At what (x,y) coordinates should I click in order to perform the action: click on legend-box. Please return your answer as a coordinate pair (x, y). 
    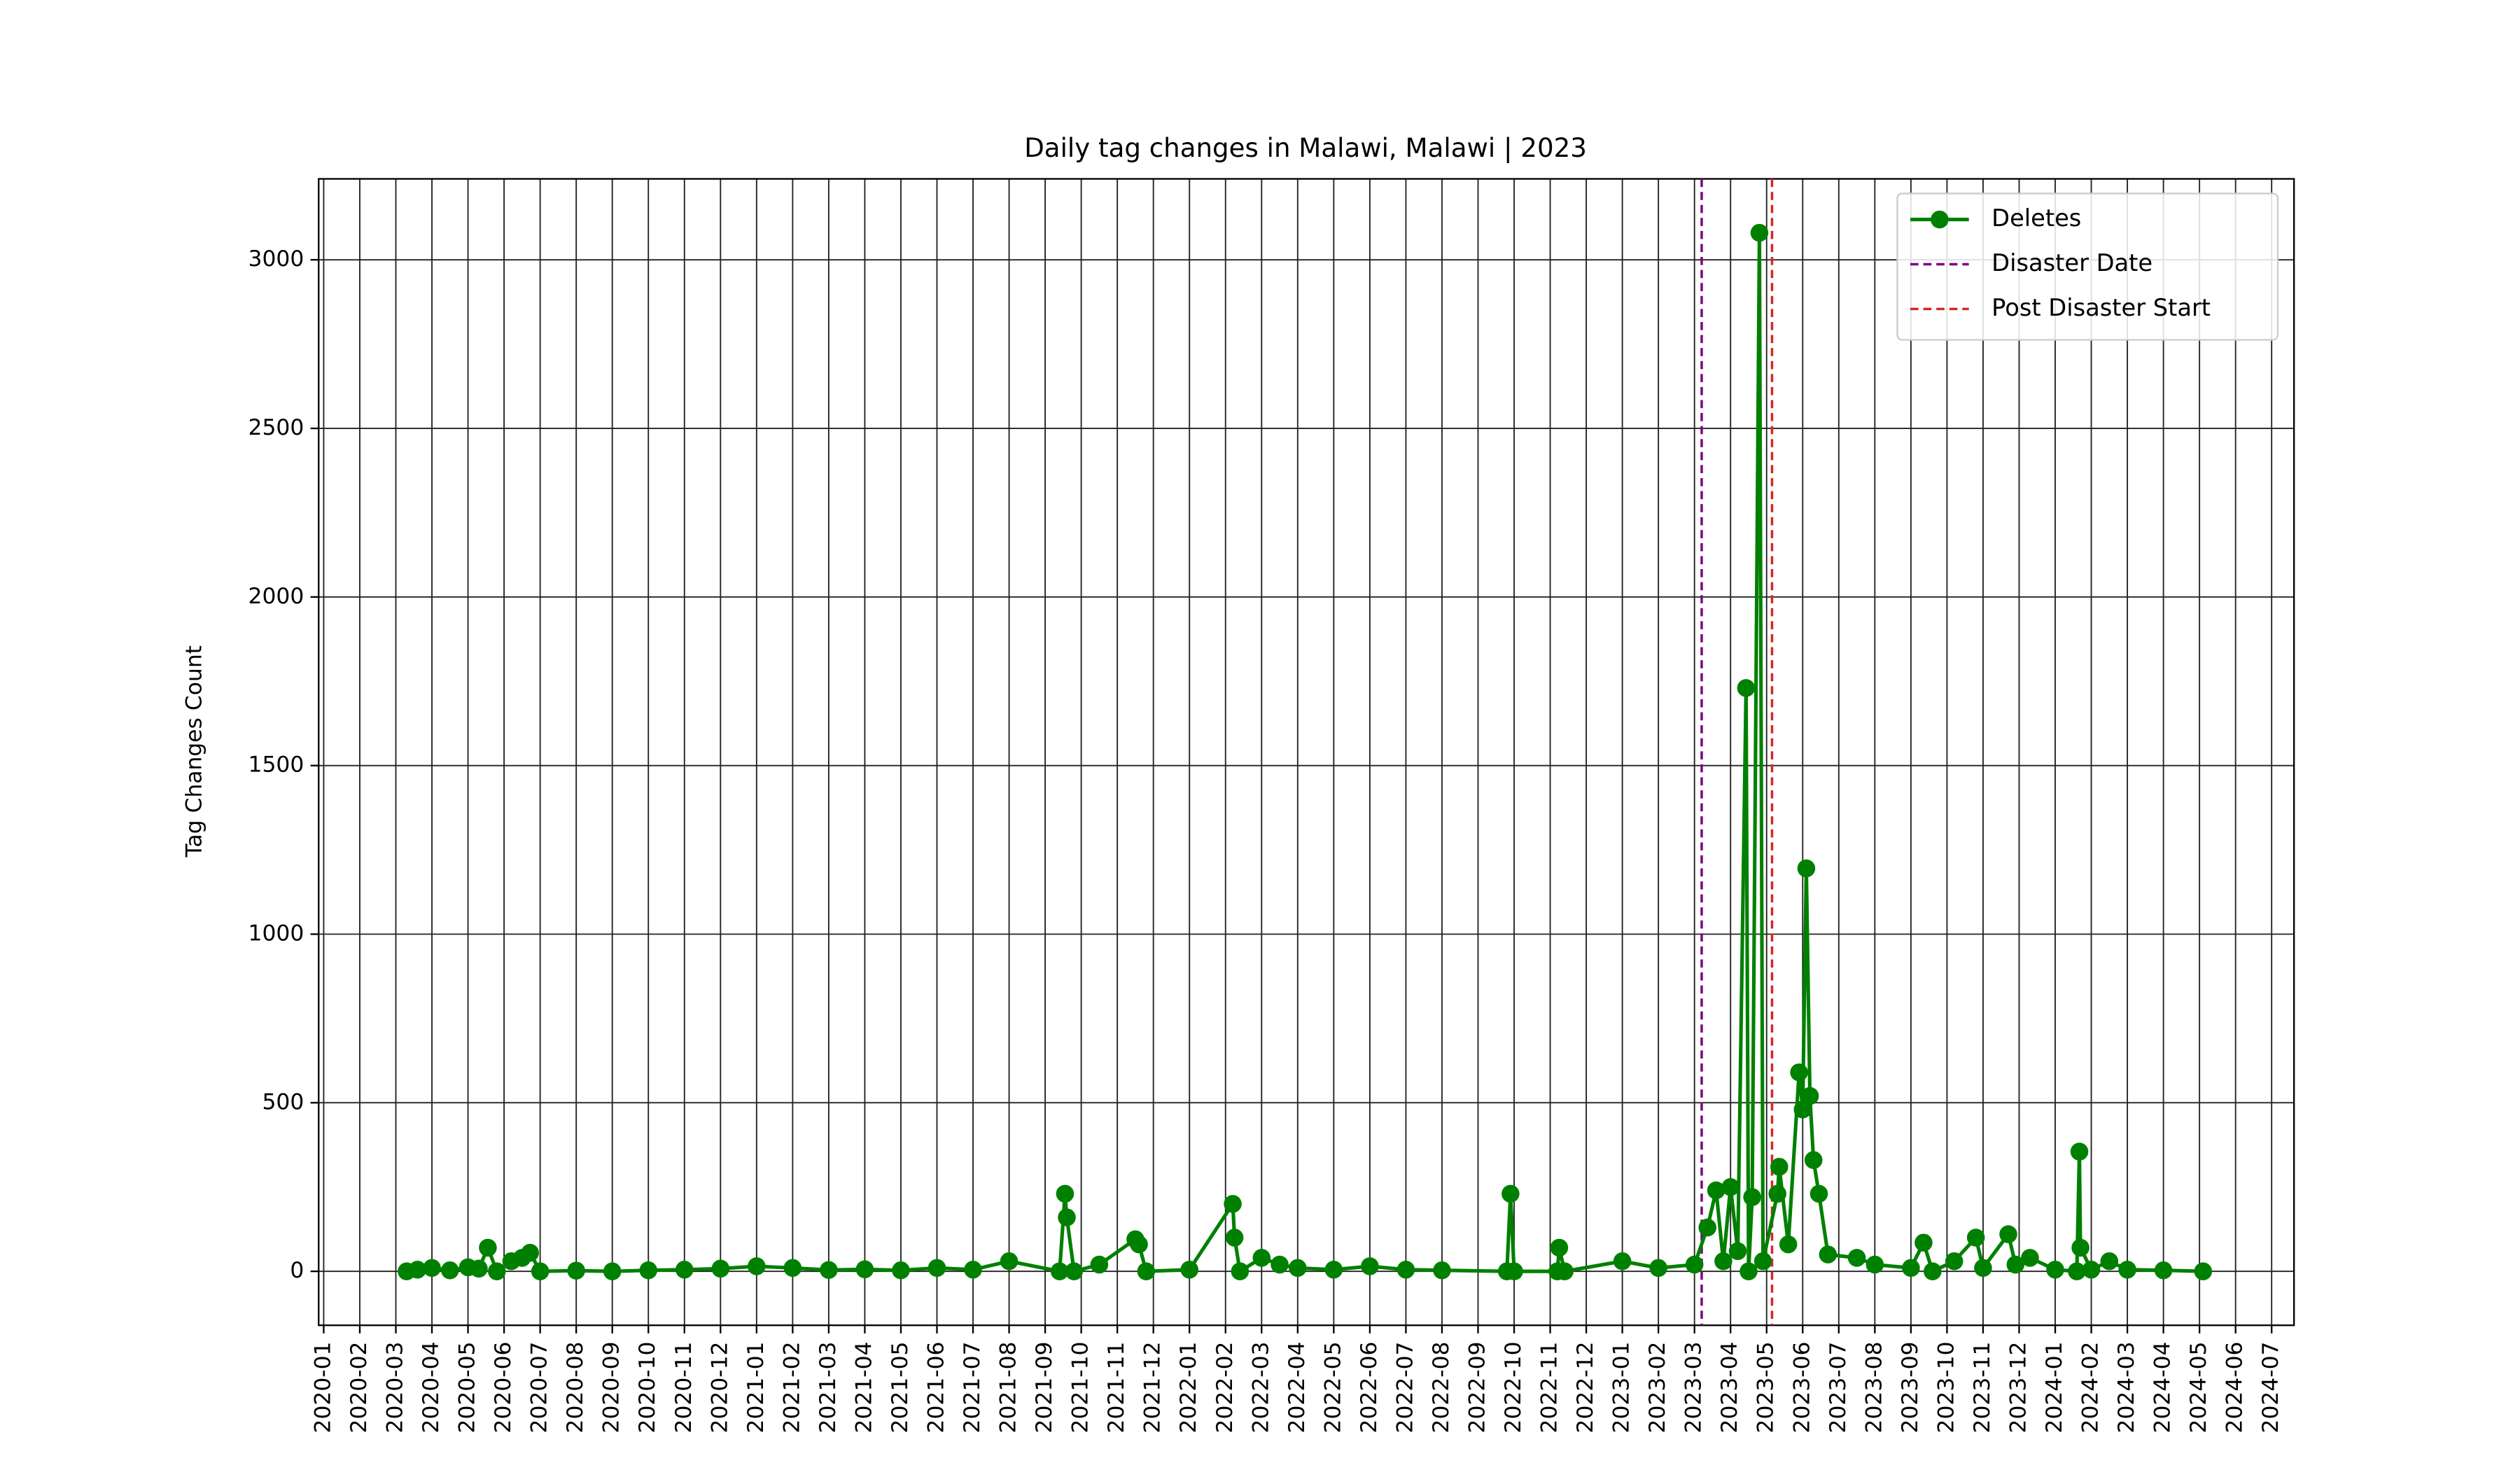
    Looking at the image, I should click on (2087, 266).